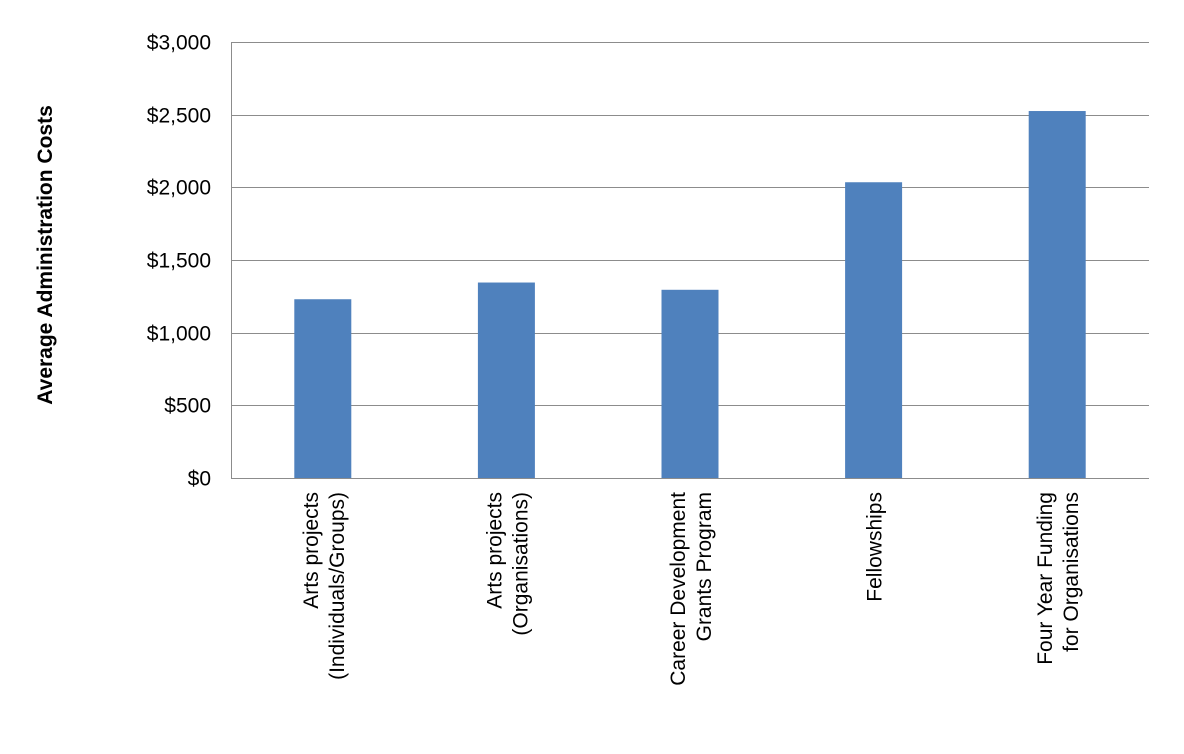  Describe the element at coordinates (678, 589) in the screenshot. I see `x-category-label-line: Career Development` at that location.